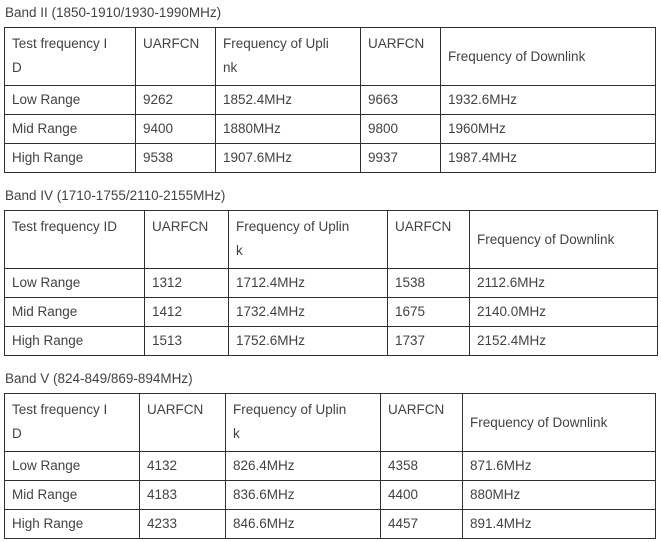 Image resolution: width=661 pixels, height=542 pixels. I want to click on table-row: Mid Range 9400 1880MHz 9800 1960MHz, so click(330, 129).